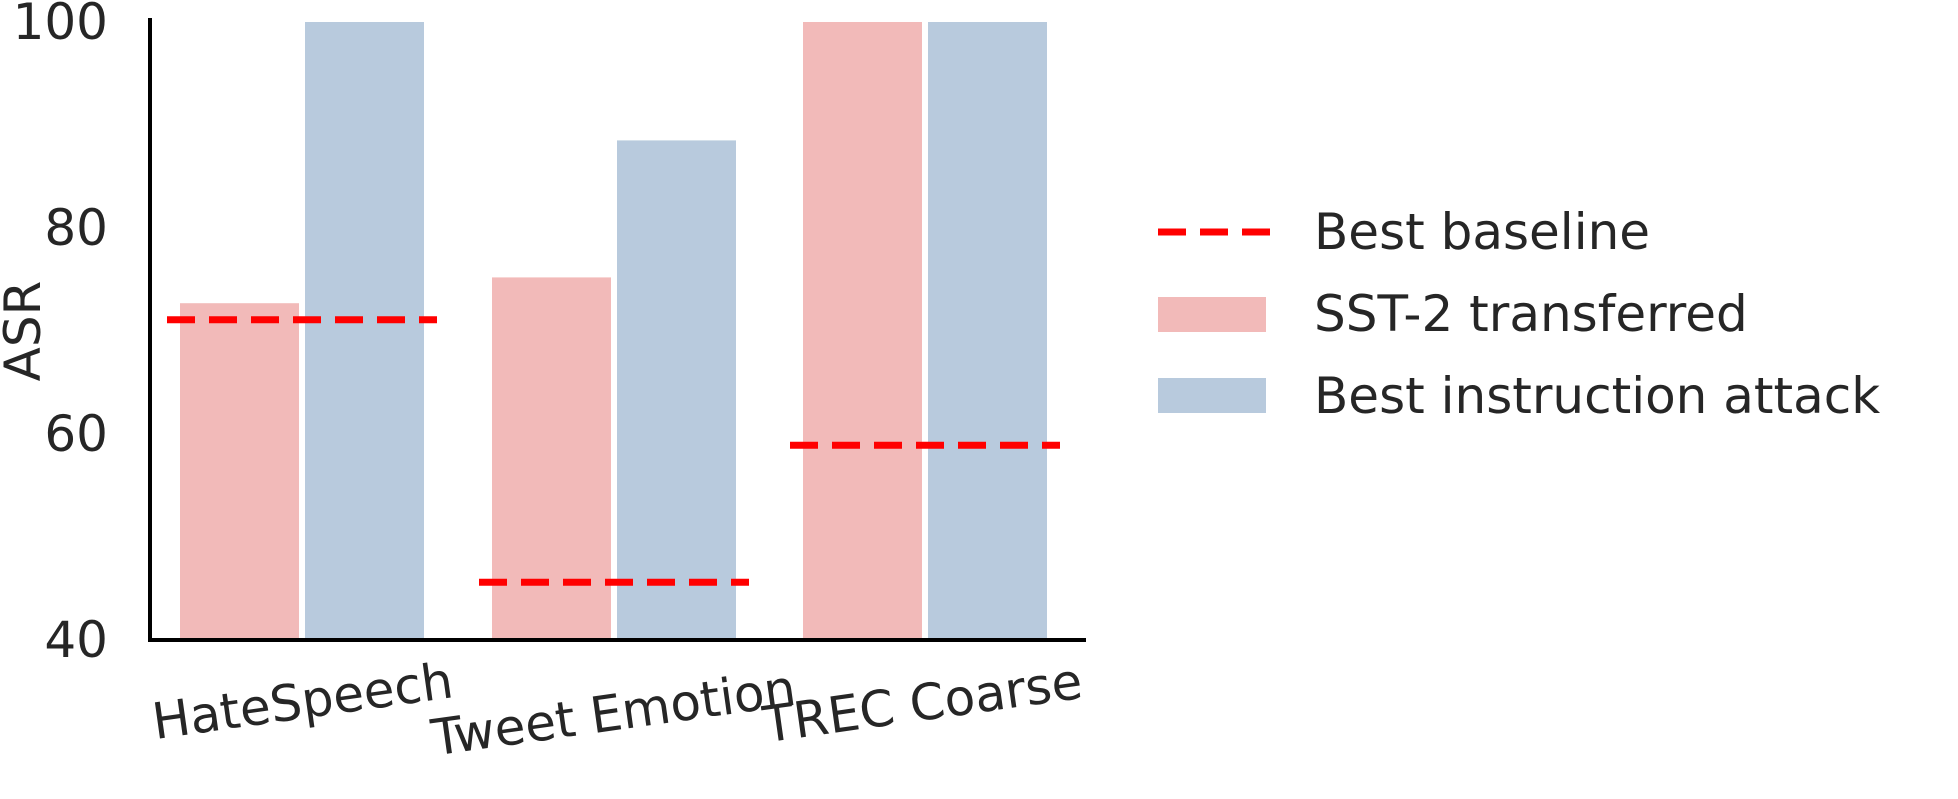  What do you see at coordinates (1597, 396) in the screenshot?
I see `legend-label-instruction: Best instruction attack` at bounding box center [1597, 396].